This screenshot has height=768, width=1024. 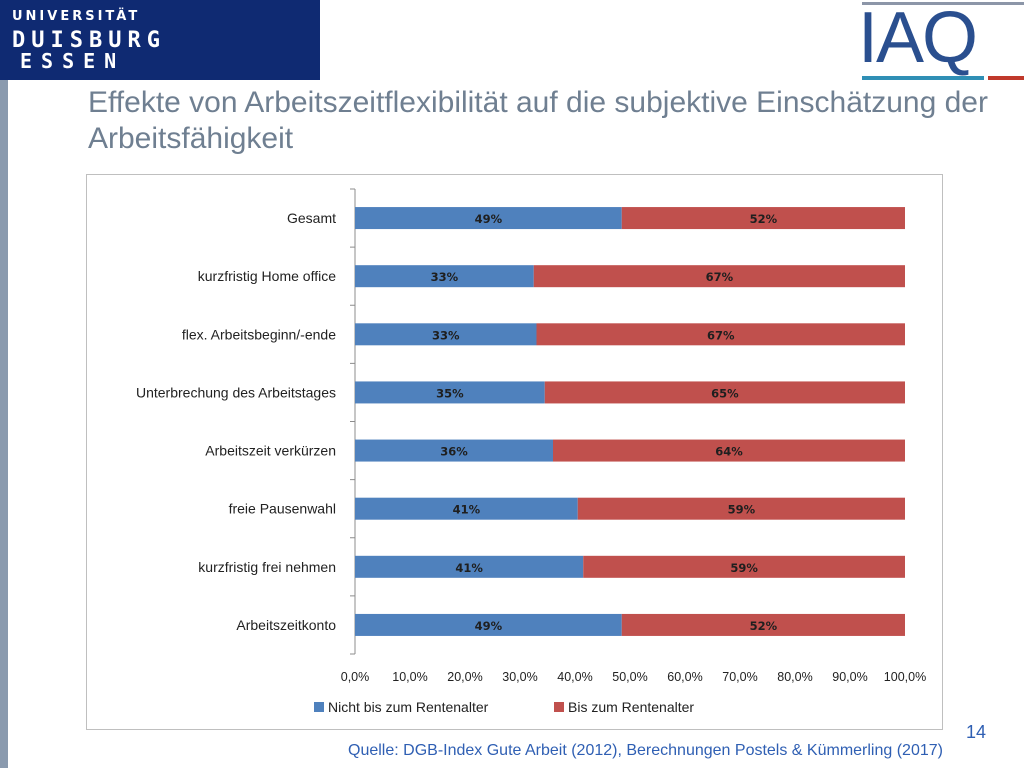 What do you see at coordinates (849, 677) in the screenshot?
I see `x-tick-label: 90,0%` at bounding box center [849, 677].